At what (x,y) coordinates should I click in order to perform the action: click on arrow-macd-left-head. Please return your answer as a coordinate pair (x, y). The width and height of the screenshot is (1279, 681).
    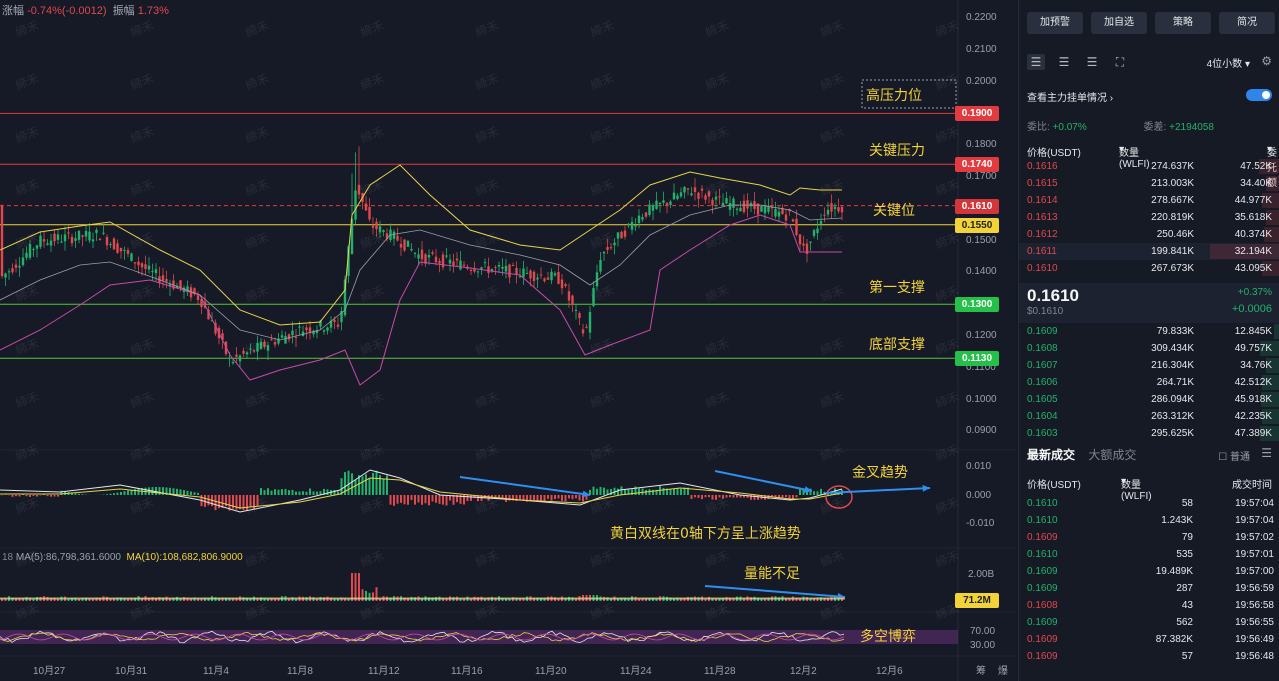
    Looking at the image, I should click on (586, 494).